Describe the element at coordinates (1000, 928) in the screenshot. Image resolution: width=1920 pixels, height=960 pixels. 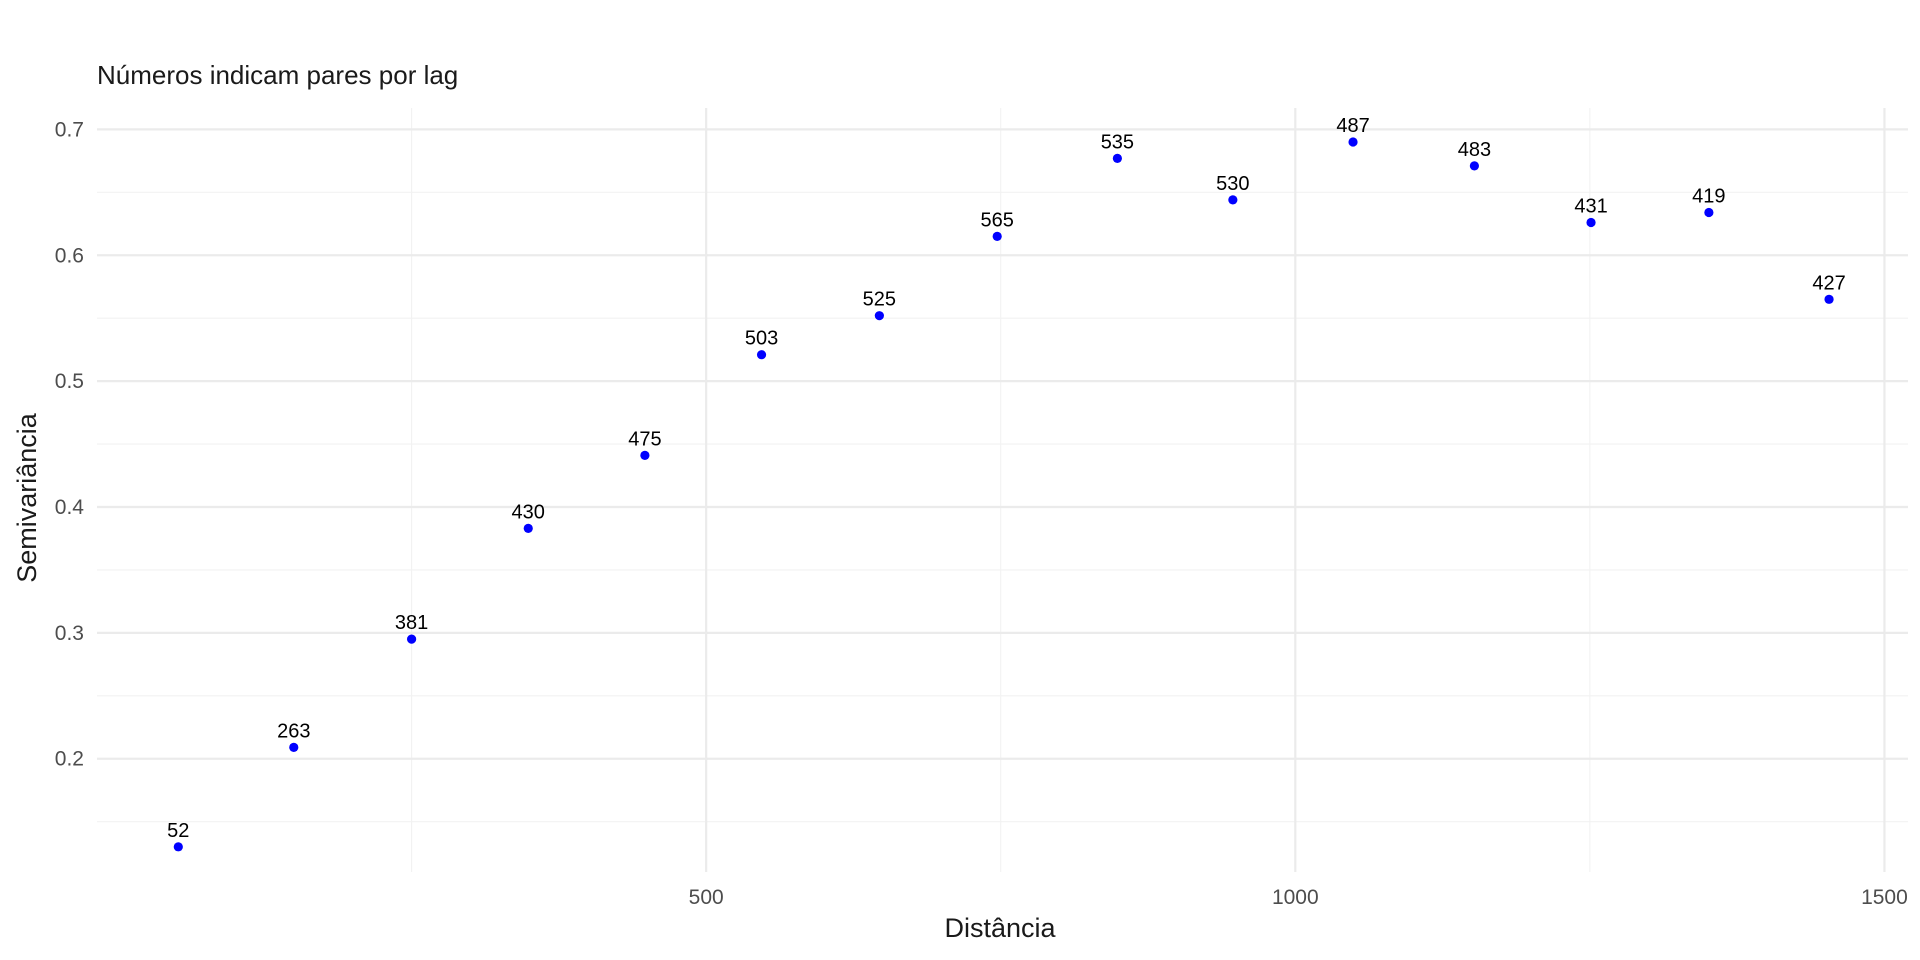
I see `x-axis-title: Distância` at that location.